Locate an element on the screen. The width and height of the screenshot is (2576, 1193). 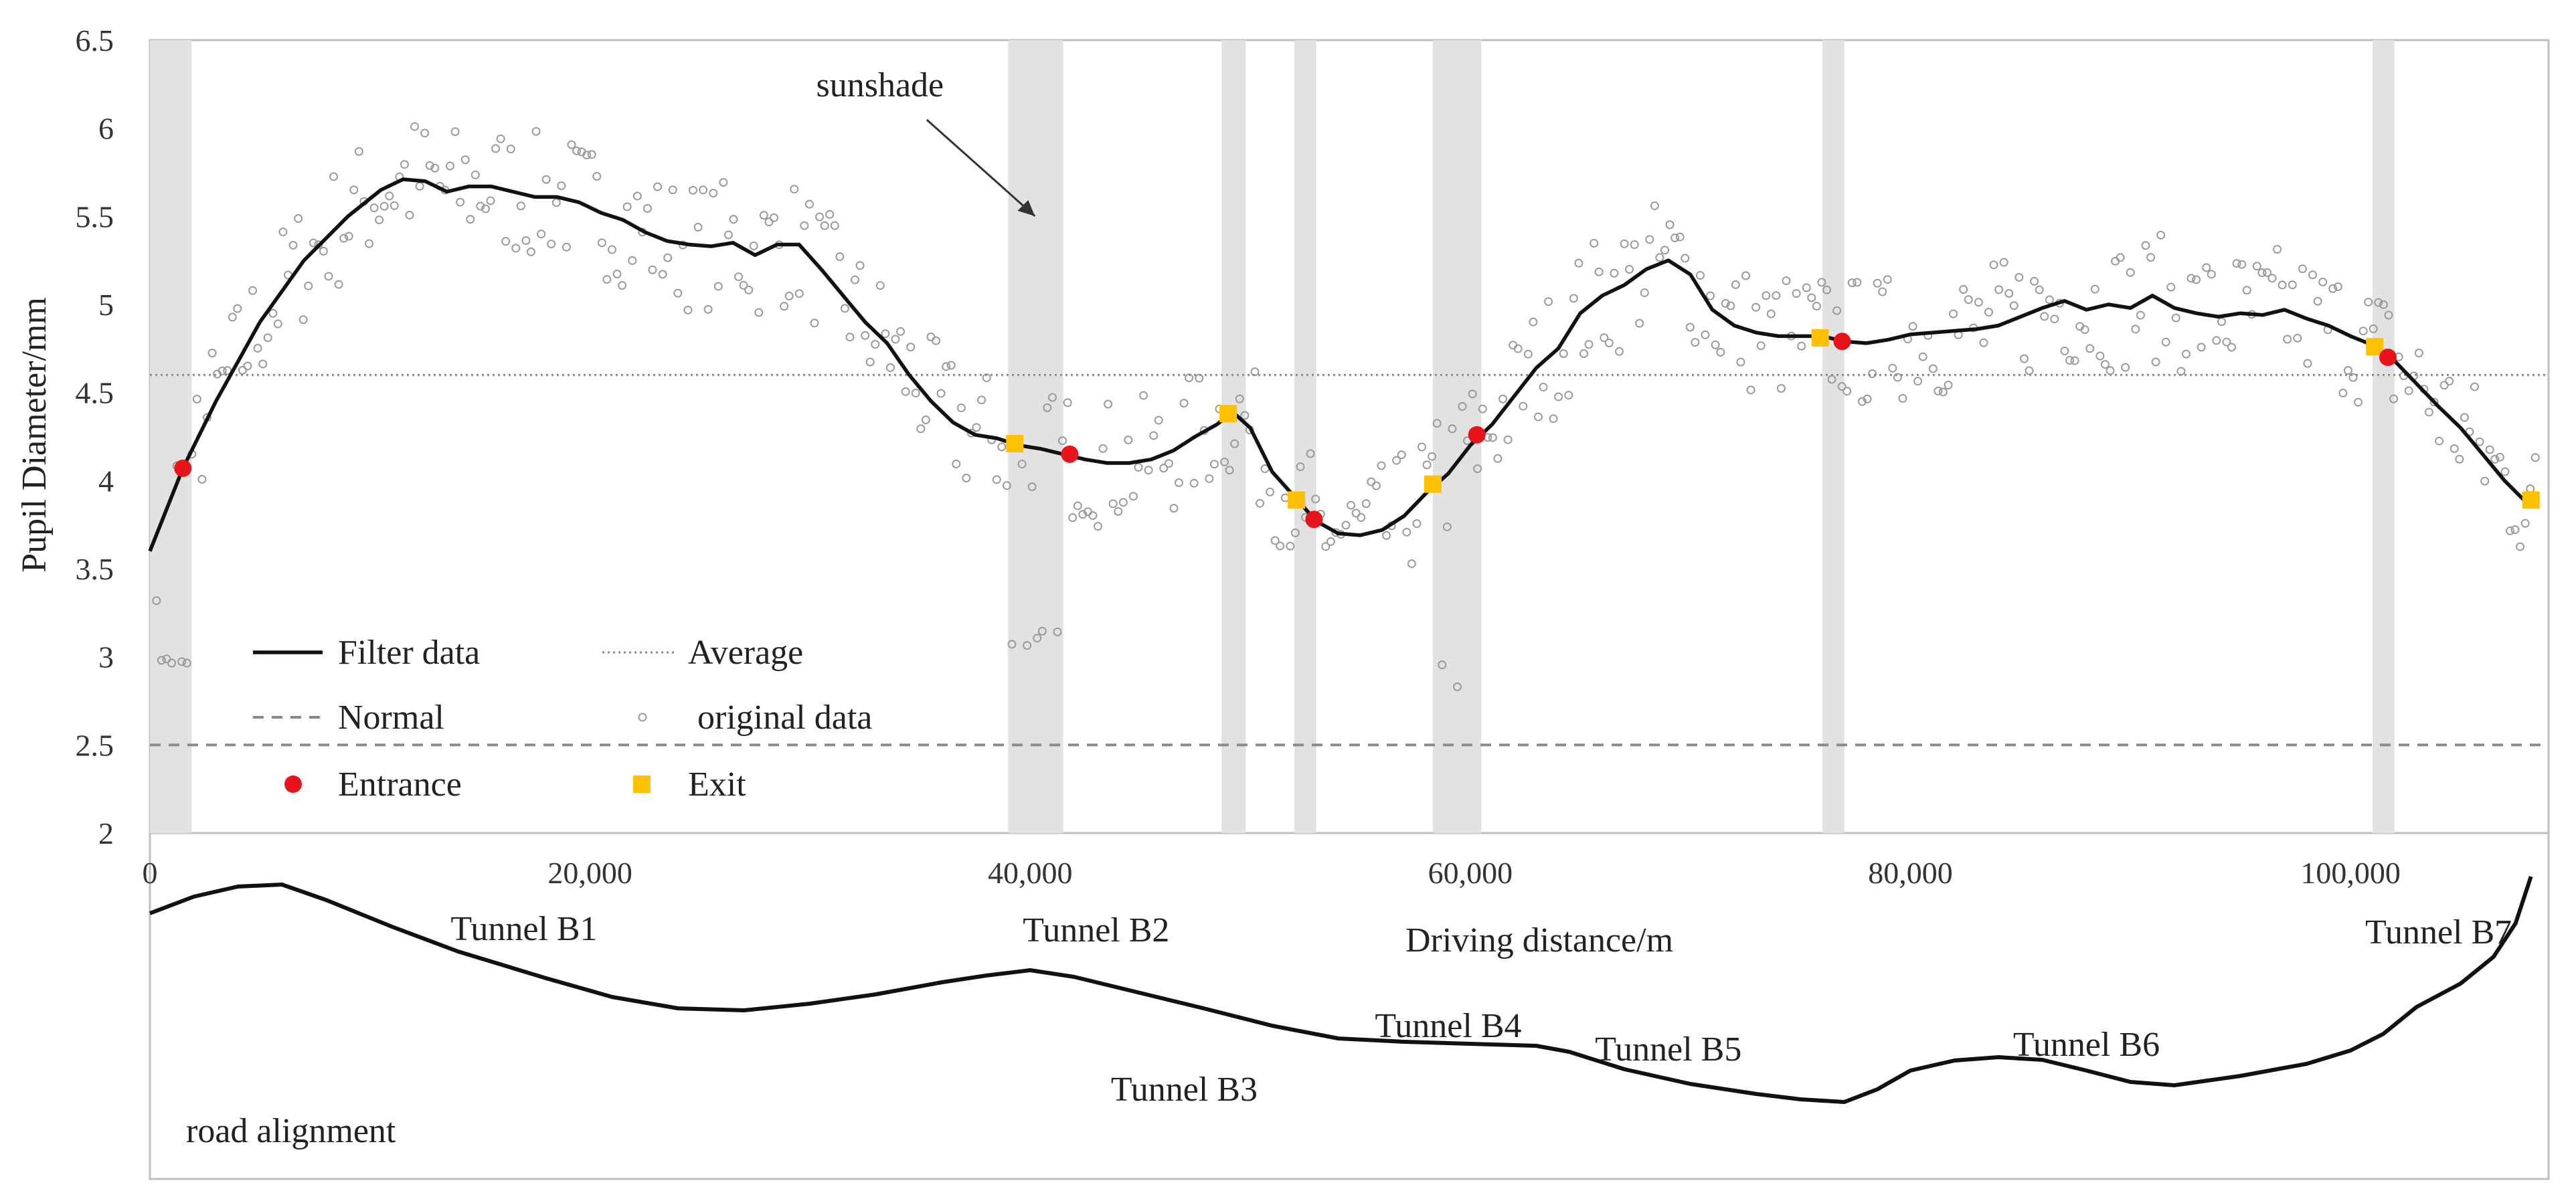
legend-average-label: Average is located at coordinates (745, 653).